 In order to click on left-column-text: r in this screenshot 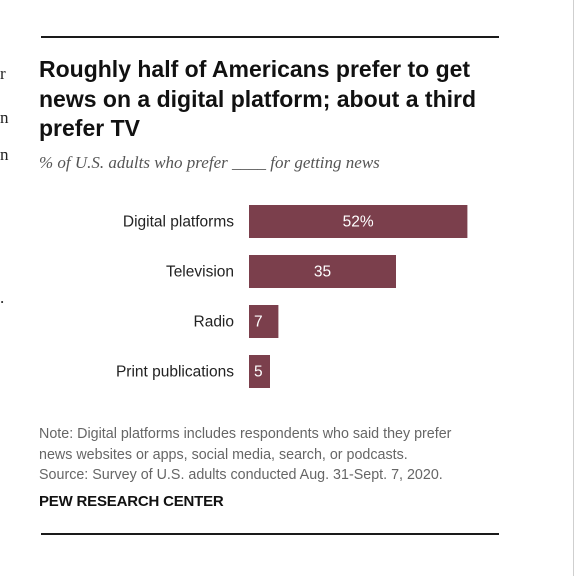, I will do `click(3, 73)`.